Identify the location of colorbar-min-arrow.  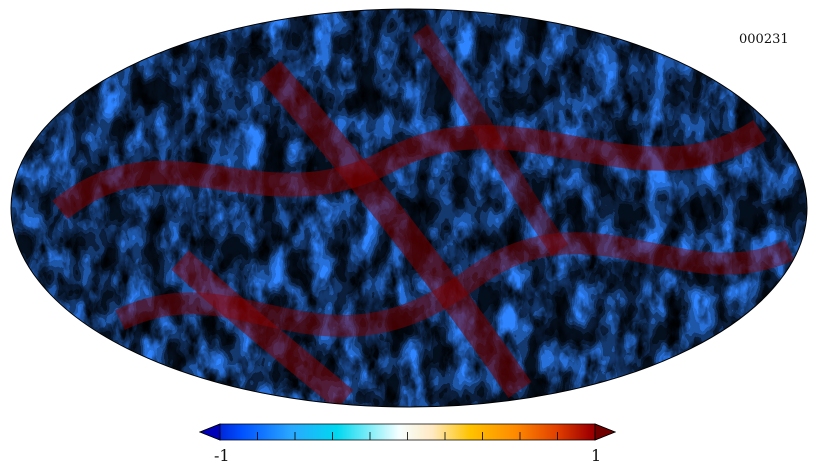
(209, 432).